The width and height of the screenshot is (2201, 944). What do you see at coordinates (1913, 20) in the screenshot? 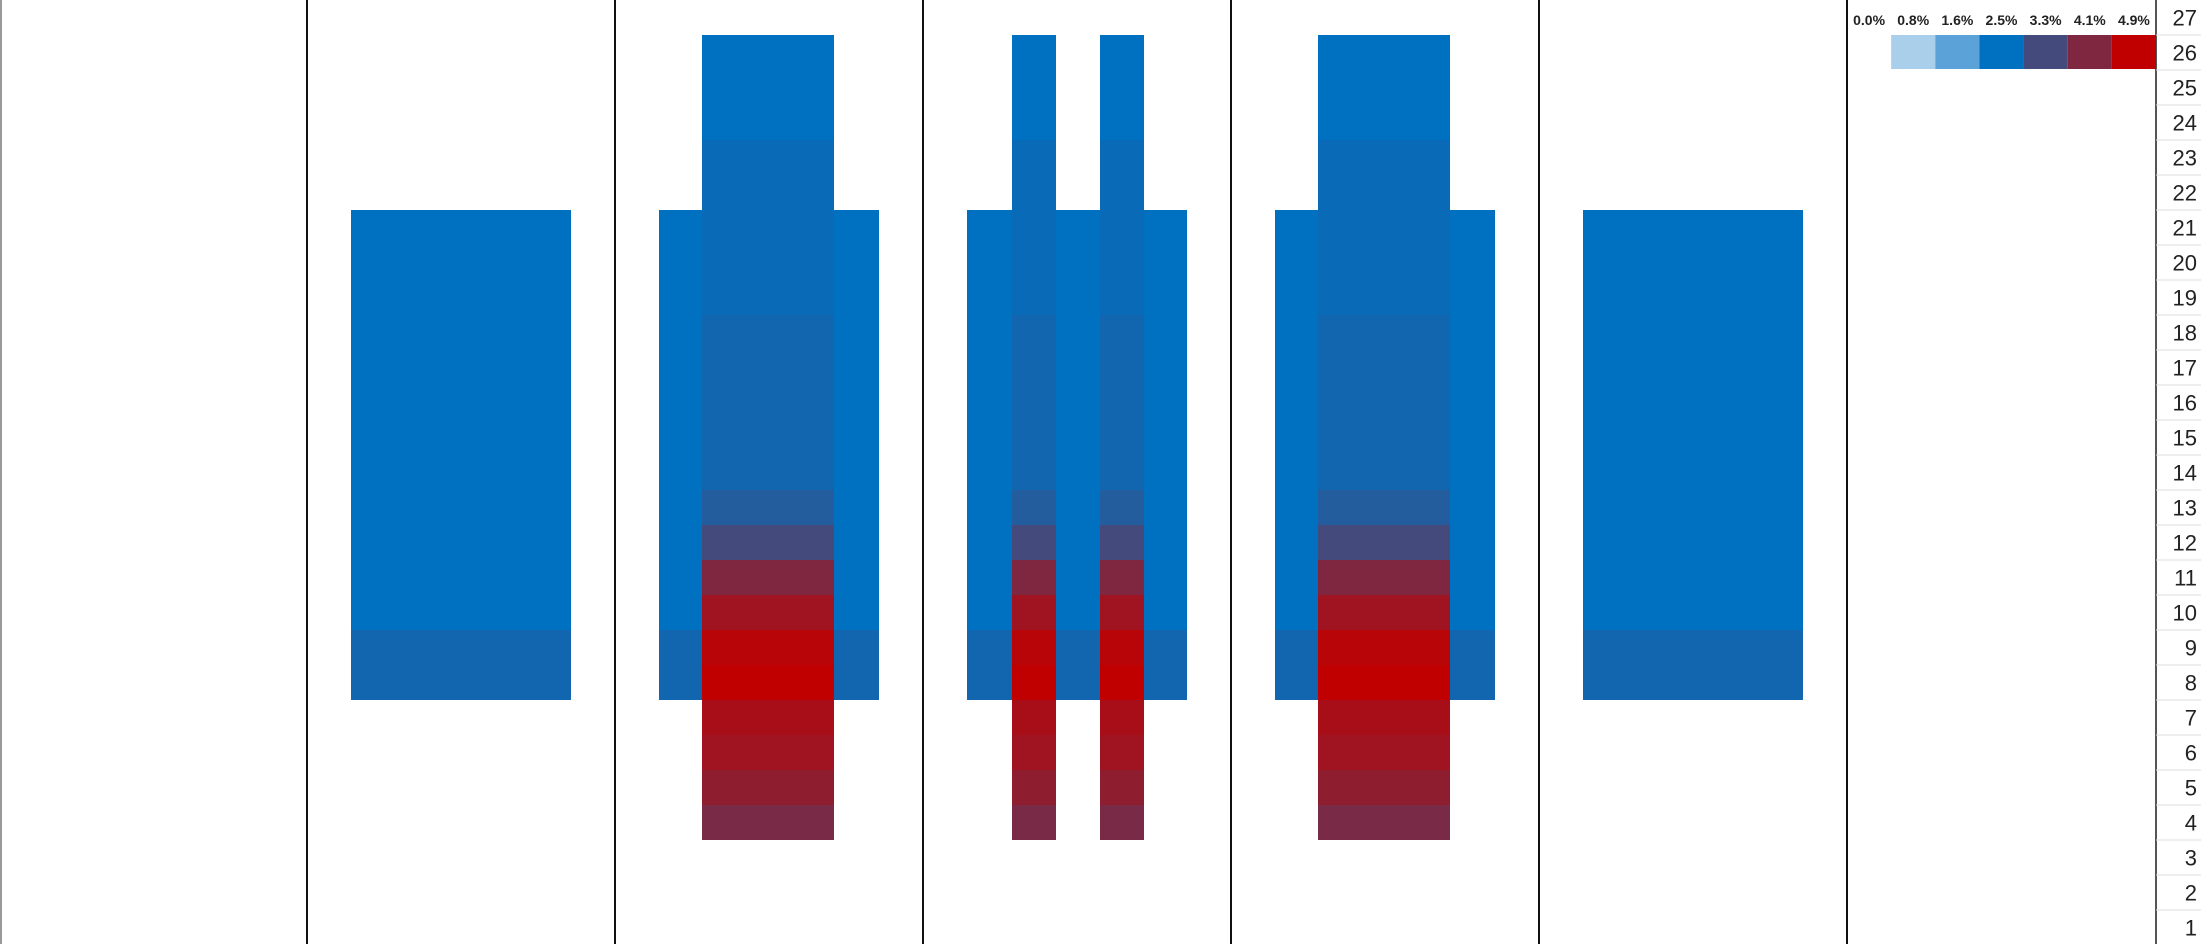
I see `legend-label: 0.8%` at bounding box center [1913, 20].